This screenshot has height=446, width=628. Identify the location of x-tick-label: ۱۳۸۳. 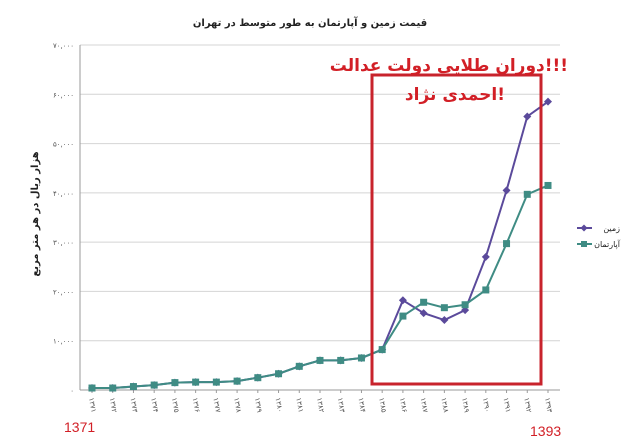
(341, 405).